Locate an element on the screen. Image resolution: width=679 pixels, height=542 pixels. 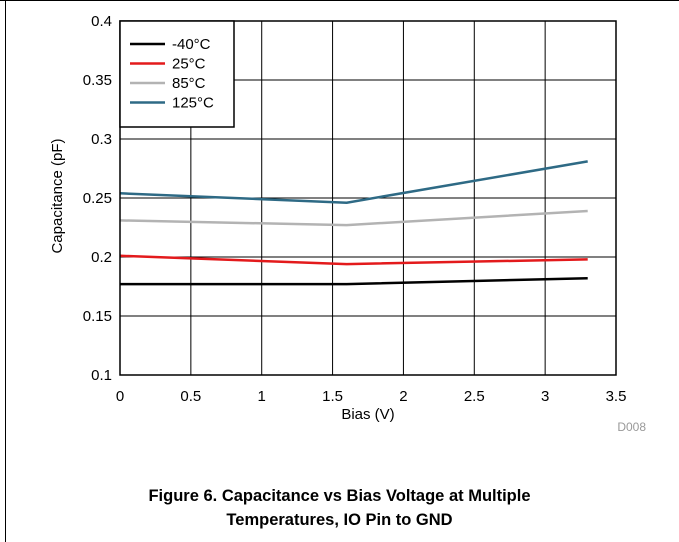
page-top-rule is located at coordinates (339, 0).